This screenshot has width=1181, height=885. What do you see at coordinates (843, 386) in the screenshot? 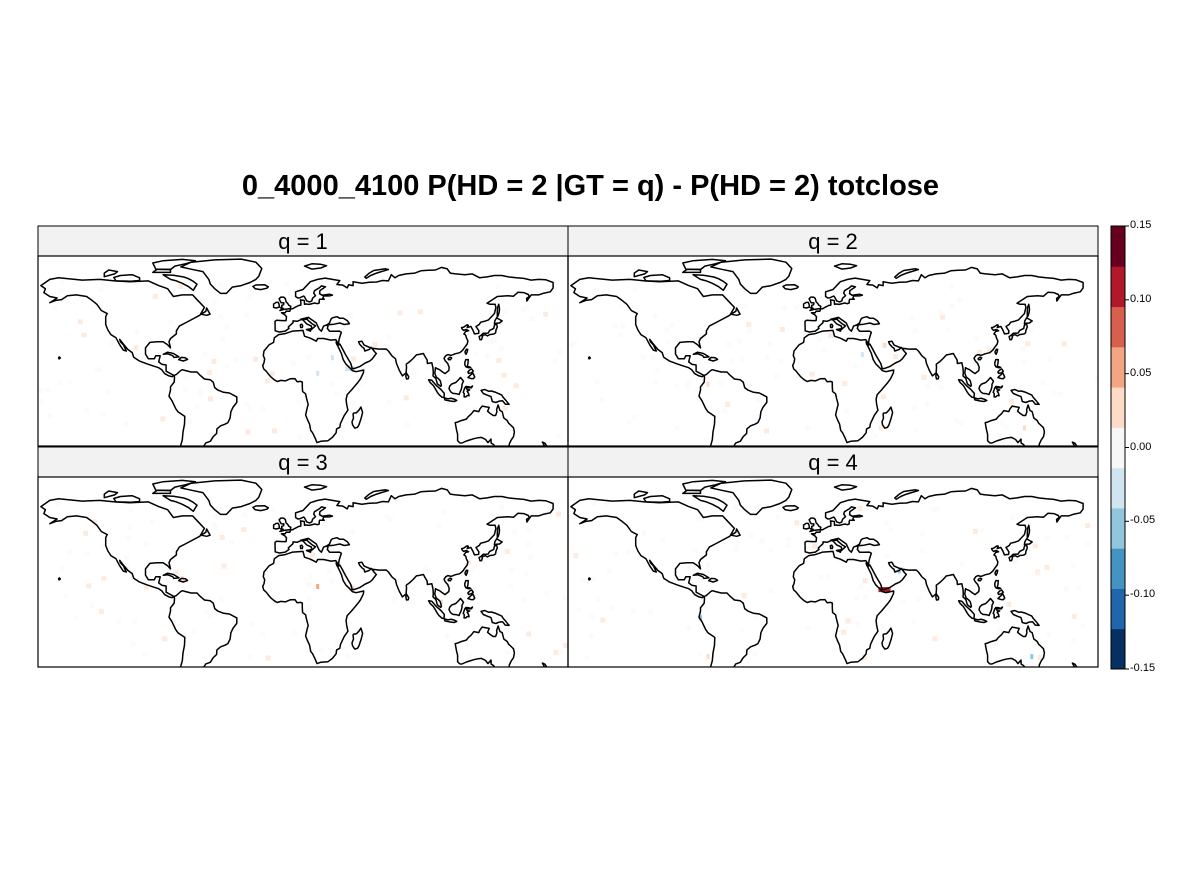
I see `coastline-africa` at bounding box center [843, 386].